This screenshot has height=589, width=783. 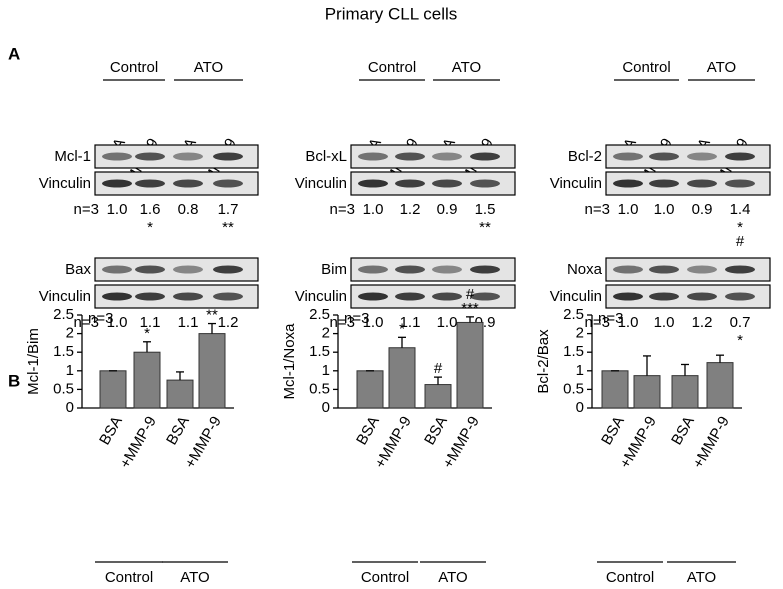 I want to click on value-label: 1.5, so click(x=485, y=209).